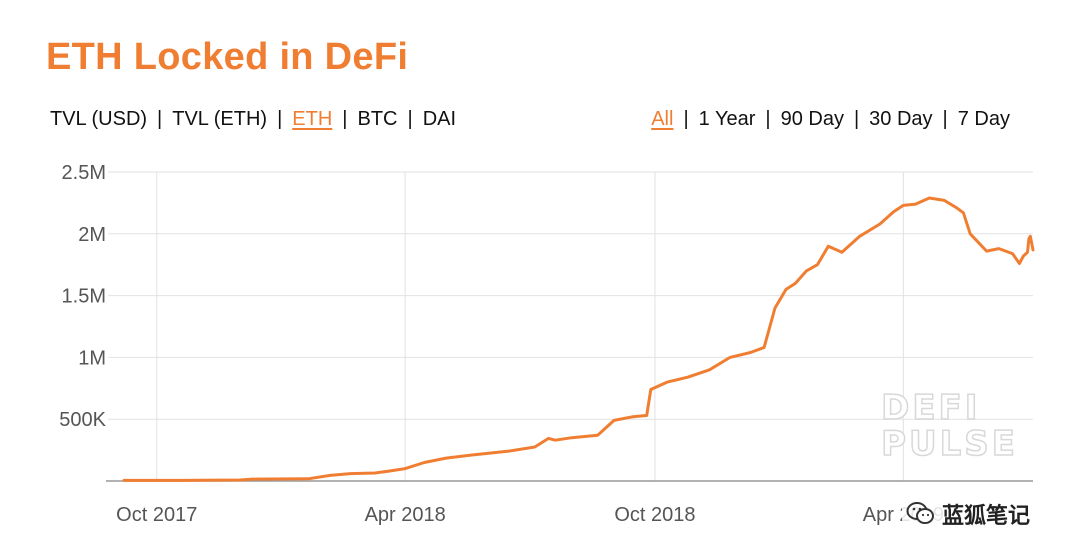 Image resolution: width=1080 pixels, height=559 pixels. What do you see at coordinates (84, 173) in the screenshot?
I see `y-tick-label: 2.5M` at bounding box center [84, 173].